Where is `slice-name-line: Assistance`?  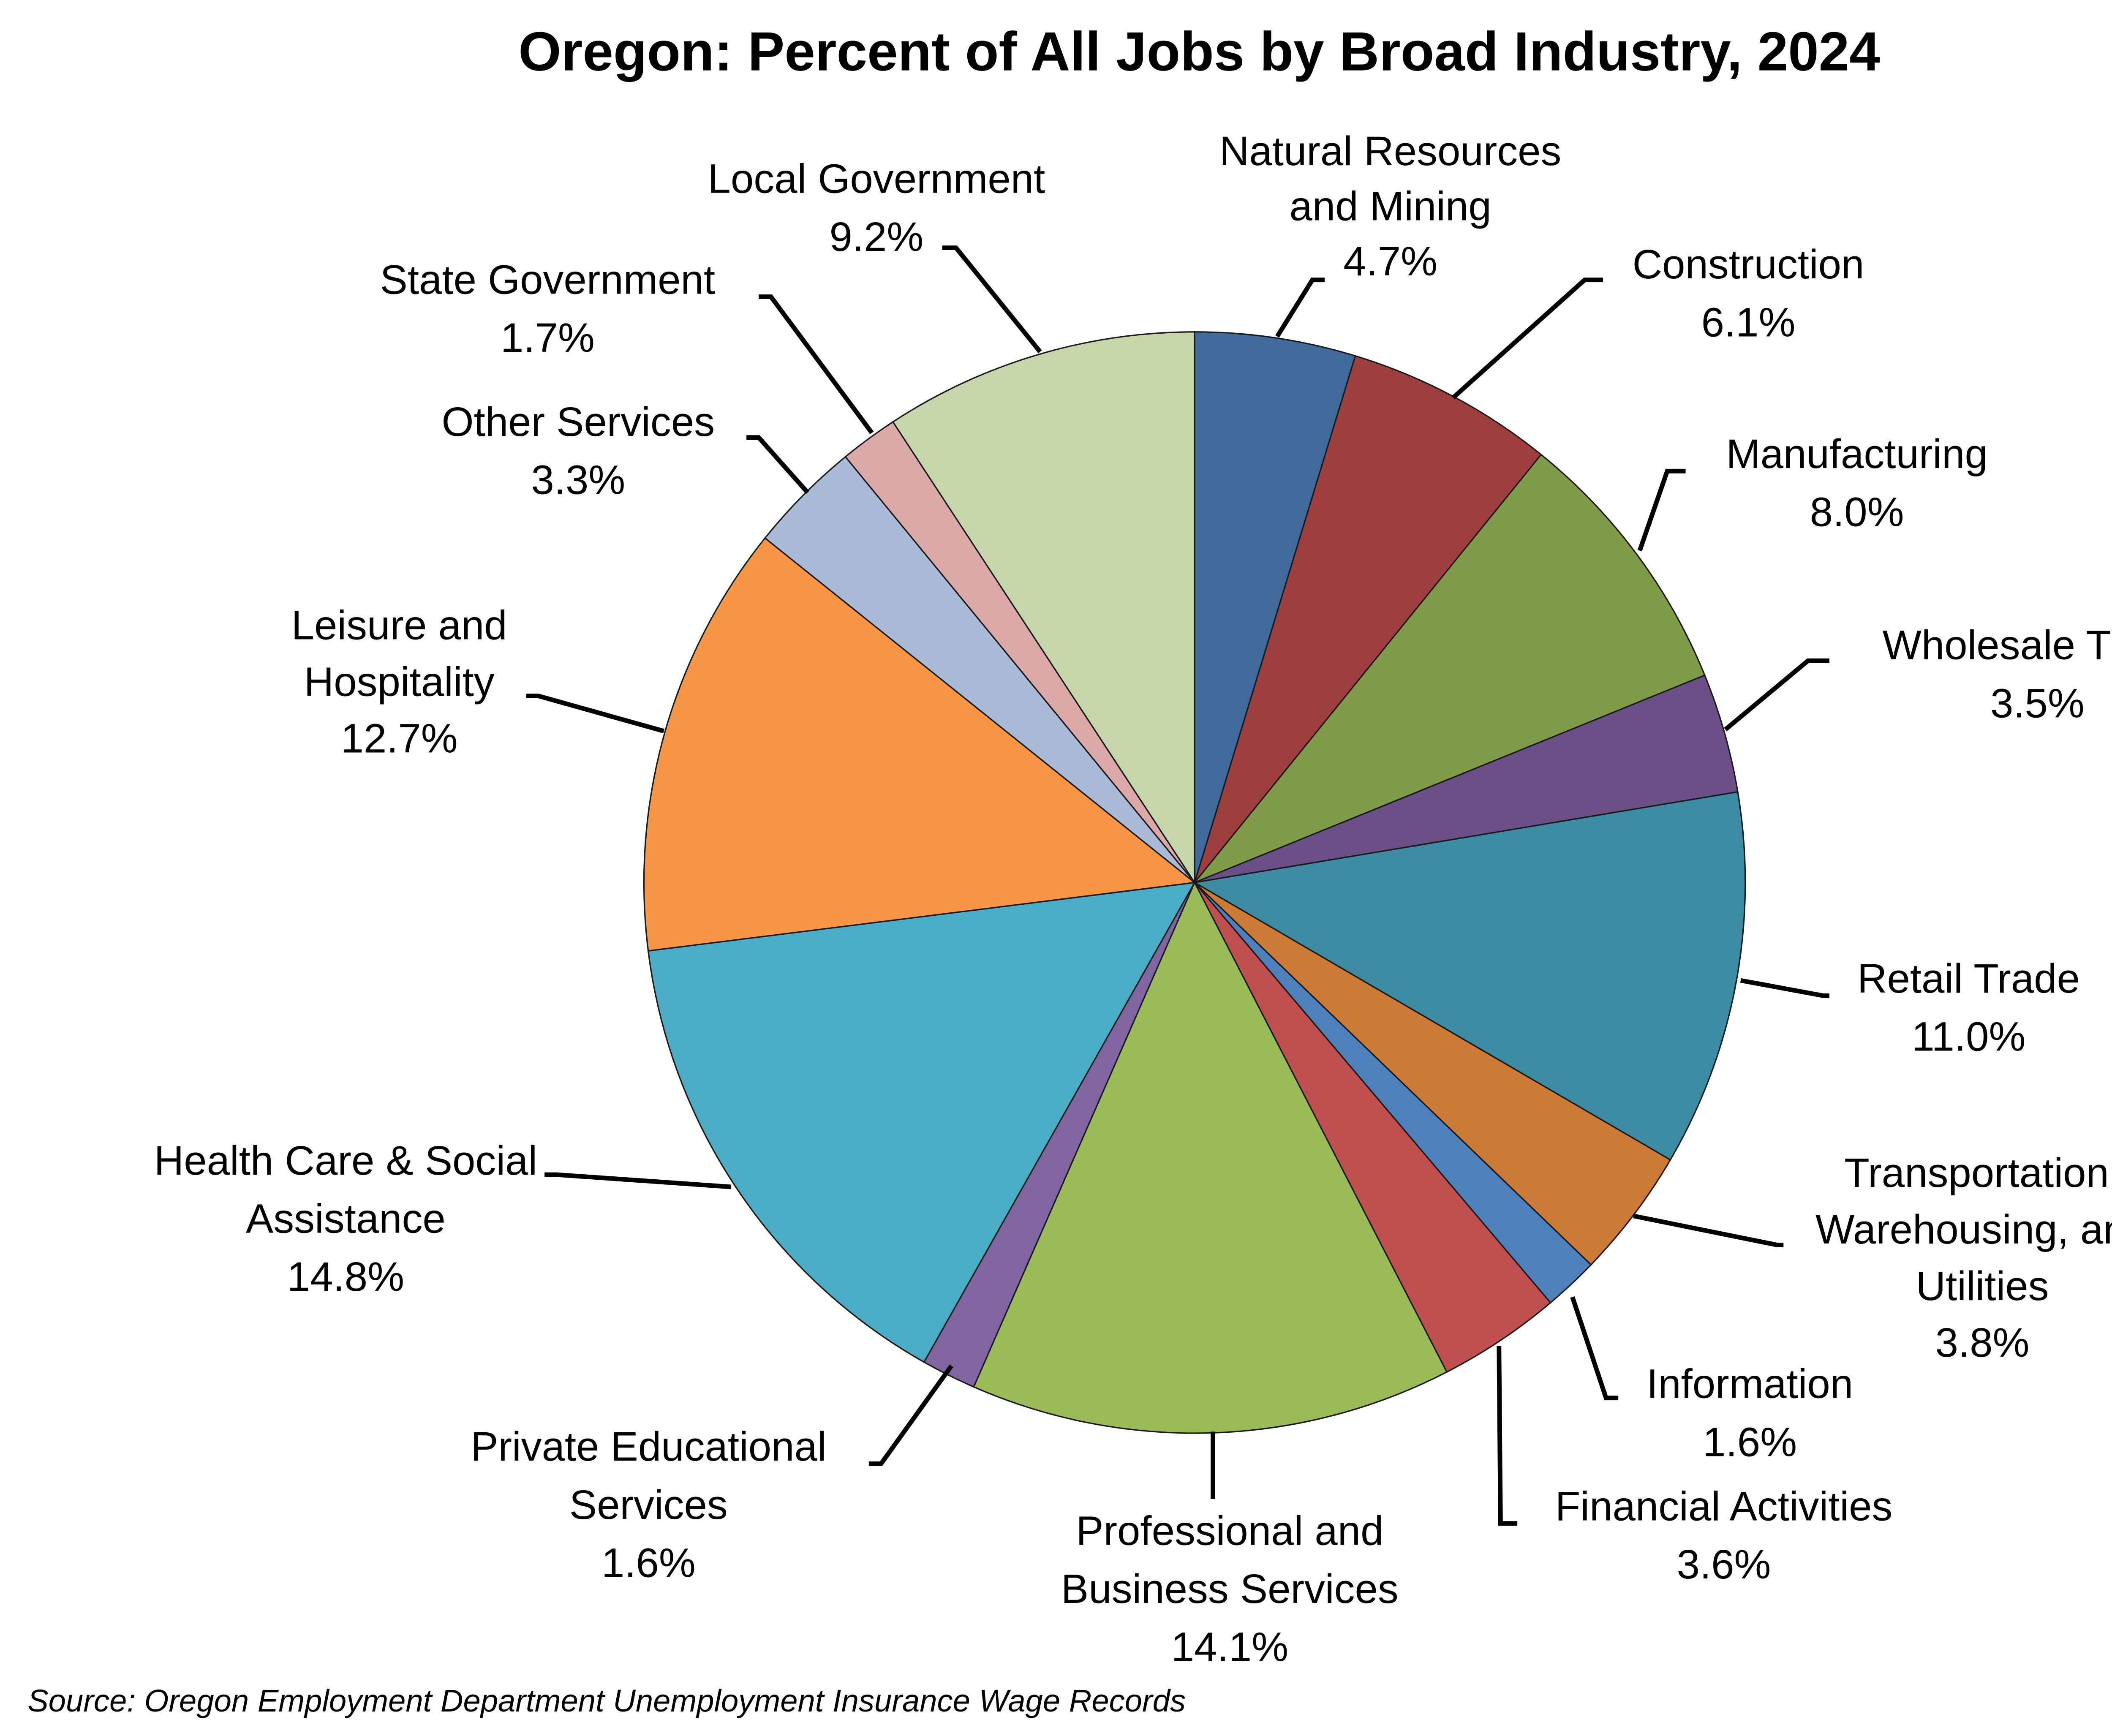
slice-name-line: Assistance is located at coordinates (346, 1218).